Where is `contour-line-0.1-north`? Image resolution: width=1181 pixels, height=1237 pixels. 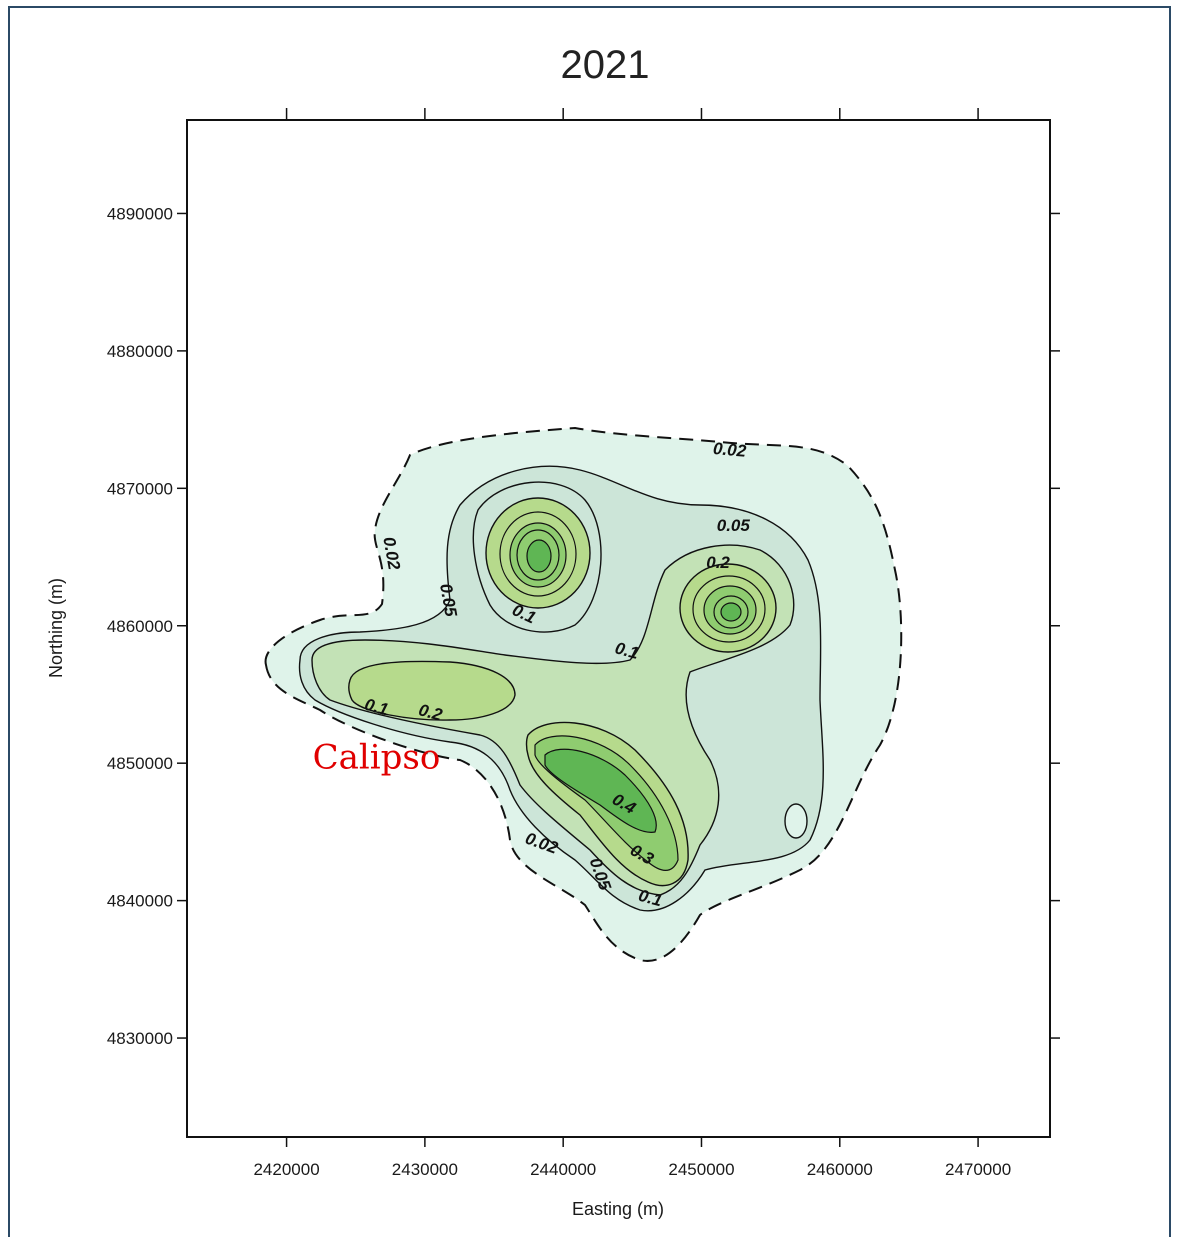 contour-line-0.1-north is located at coordinates (537, 557).